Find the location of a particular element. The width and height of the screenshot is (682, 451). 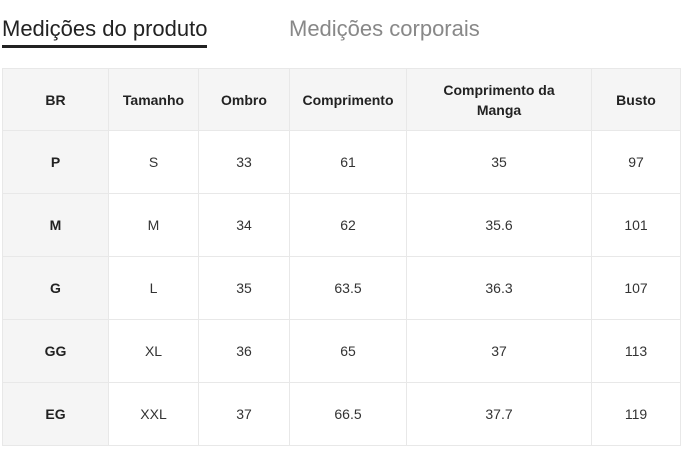

table-row: GG XL 36 65 37 113 is located at coordinates (341, 351).